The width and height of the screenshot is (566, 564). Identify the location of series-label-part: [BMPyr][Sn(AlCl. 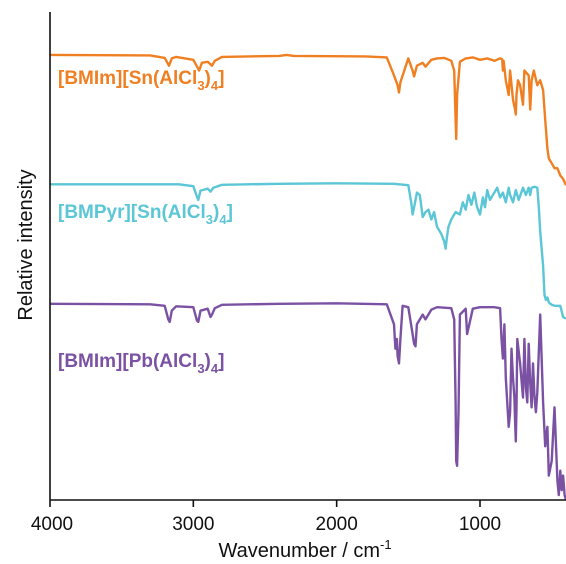
(132, 212).